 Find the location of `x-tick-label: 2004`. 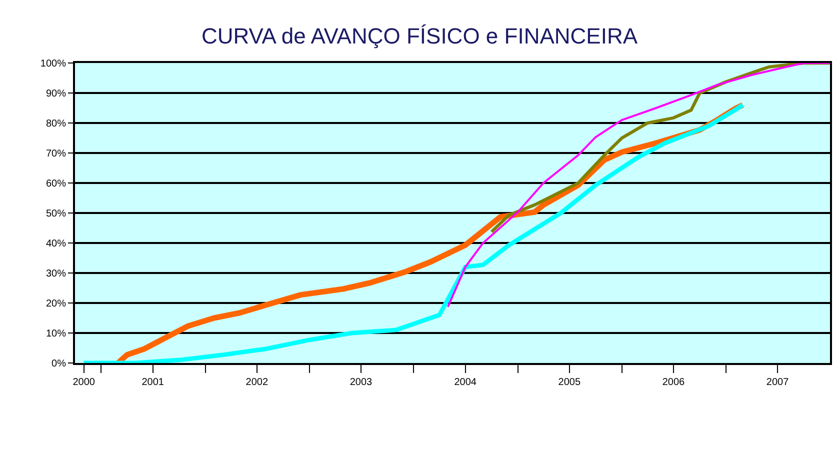

x-tick-label: 2004 is located at coordinates (465, 382).